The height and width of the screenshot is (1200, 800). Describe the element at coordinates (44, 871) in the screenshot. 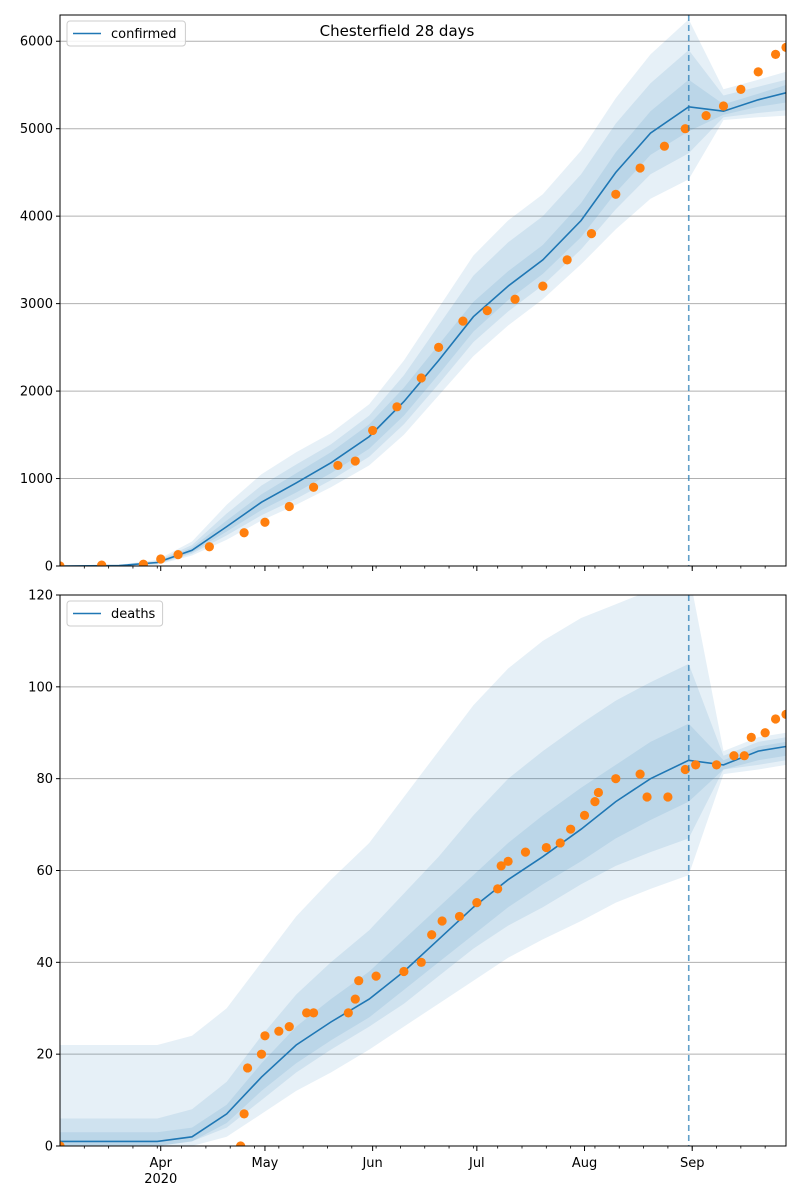

I see `y-tick-label: 60` at that location.